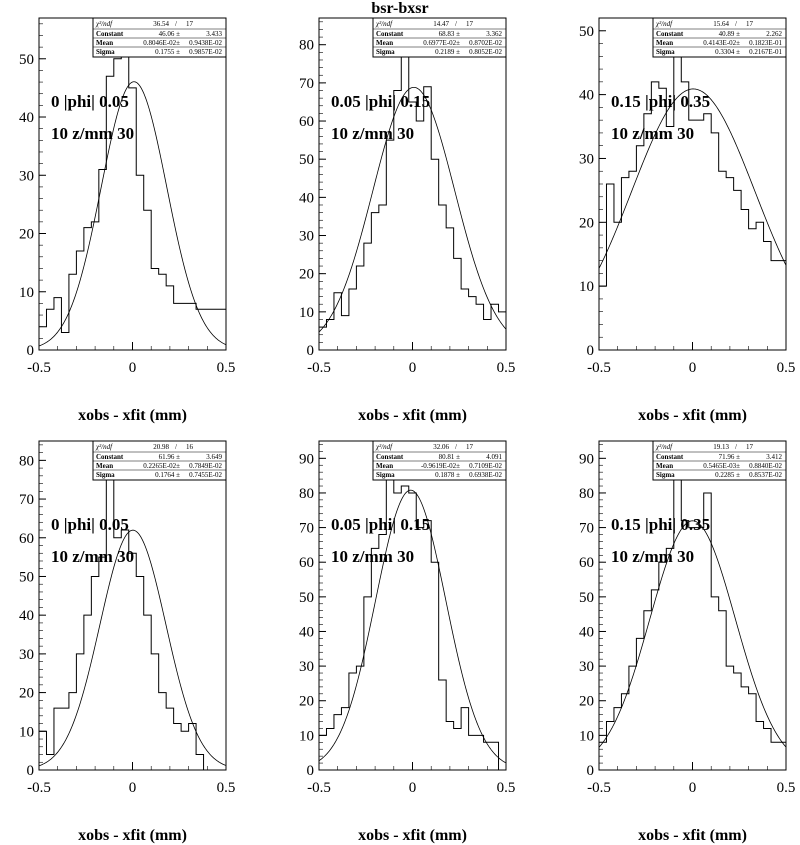 Image resolution: width=800 pixels, height=845 pixels. What do you see at coordinates (721, 43) in the screenshot?
I see `stats-param-value: 0.4143E-02±` at bounding box center [721, 43].